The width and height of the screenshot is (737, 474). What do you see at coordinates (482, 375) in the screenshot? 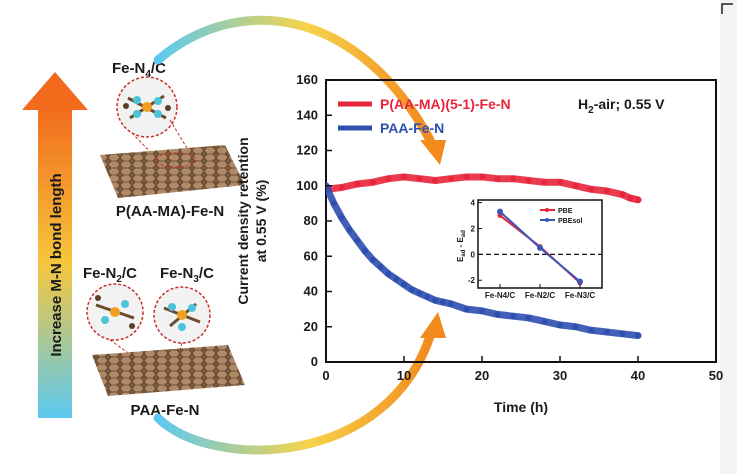
I see `x-tick-label: 20` at bounding box center [482, 375].